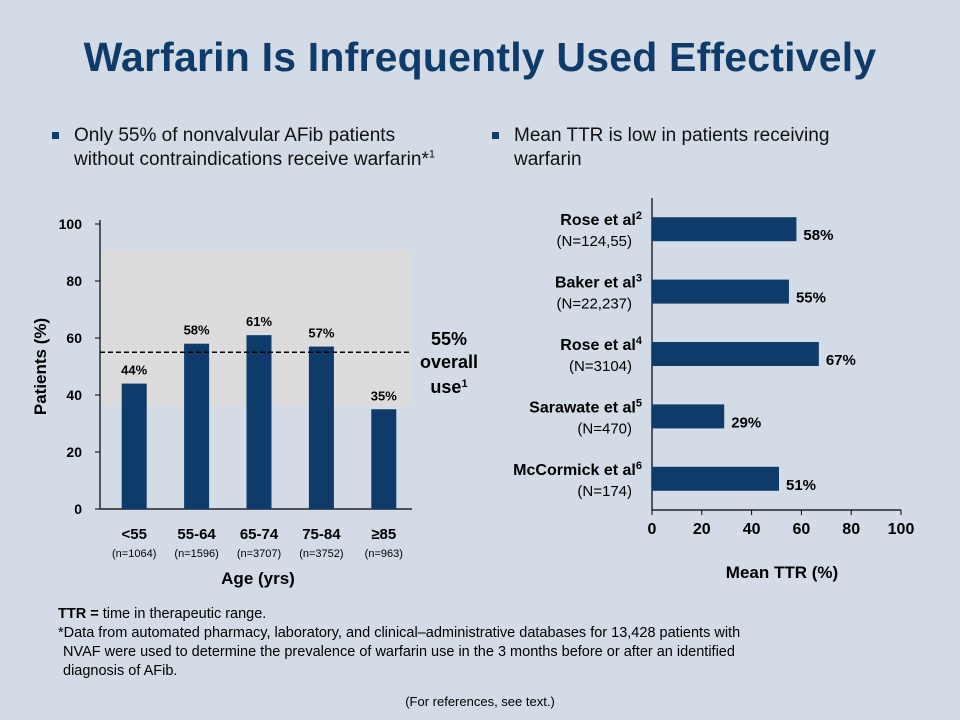  What do you see at coordinates (74, 395) in the screenshot?
I see `y-tick-label: 40` at bounding box center [74, 395].